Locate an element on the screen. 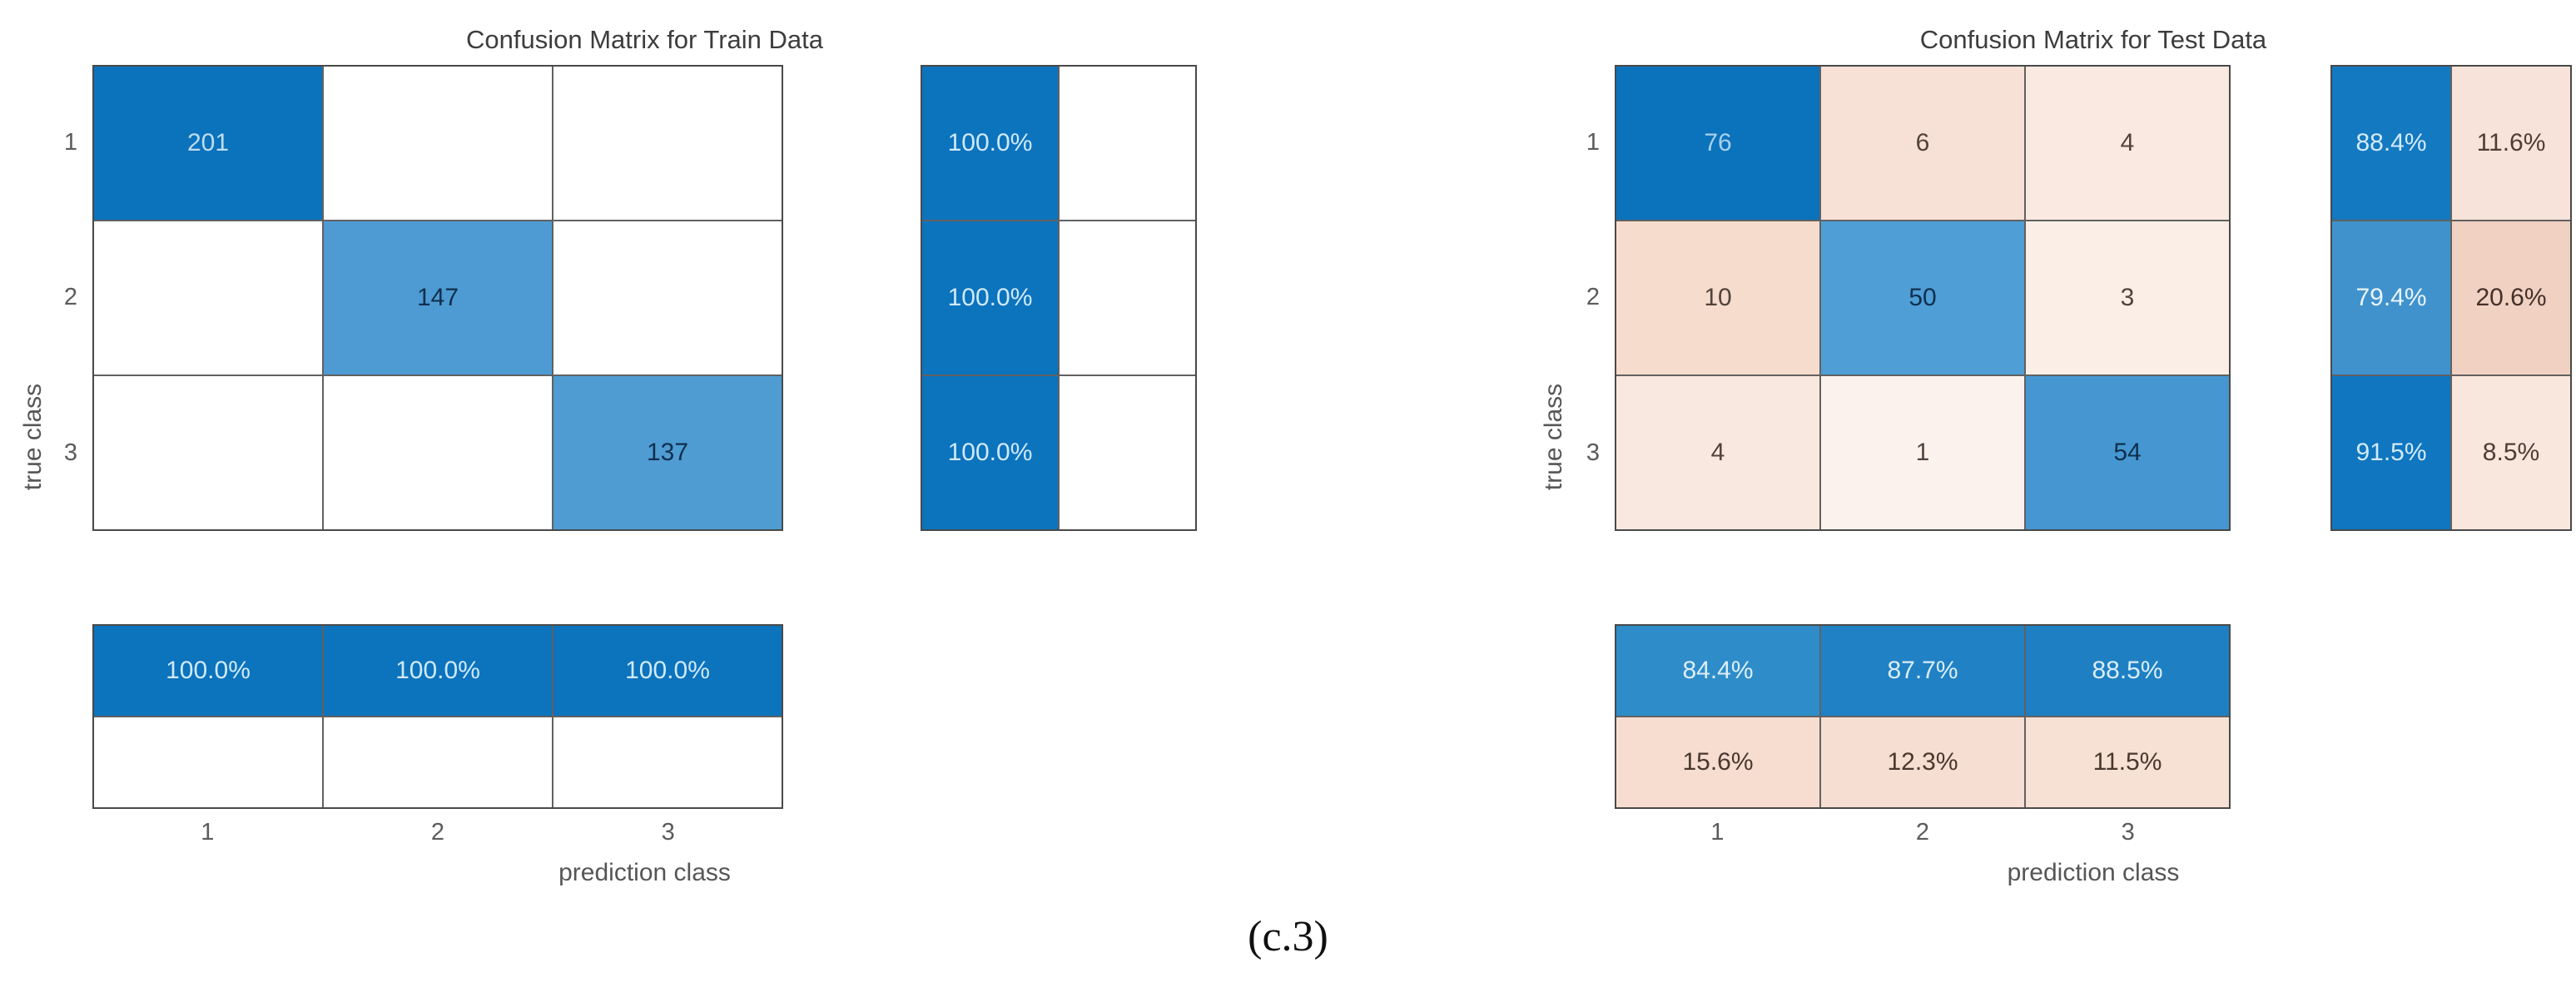 This screenshot has width=2576, height=1002. train-col-summary-c2-correct: 100.0% is located at coordinates (438, 671).